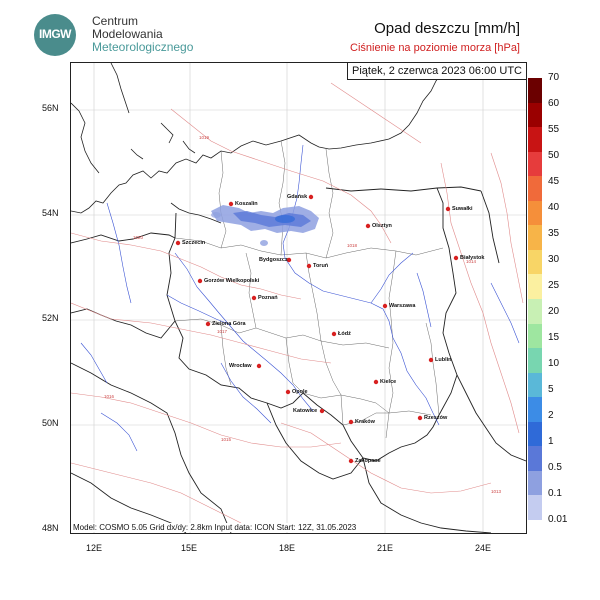 Image resolution: width=600 pixels, height=600 pixels. Describe the element at coordinates (226, 439) in the screenshot. I see `isobar-label: 1015` at that location.